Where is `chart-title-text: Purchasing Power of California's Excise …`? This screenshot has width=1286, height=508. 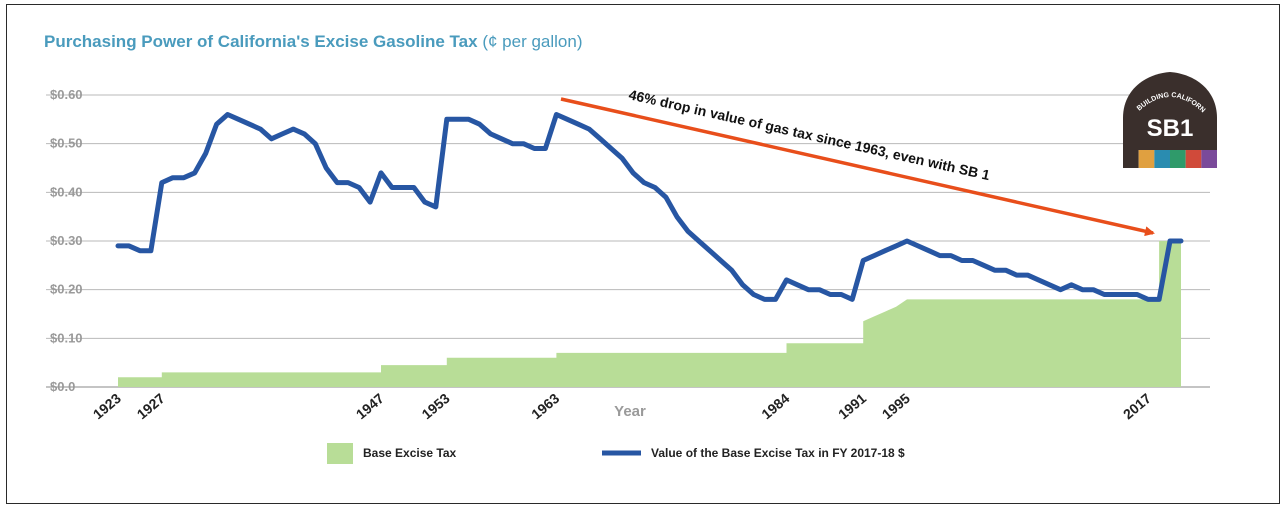
chart-title-text: Purchasing Power of California's Excise … is located at coordinates (261, 41).